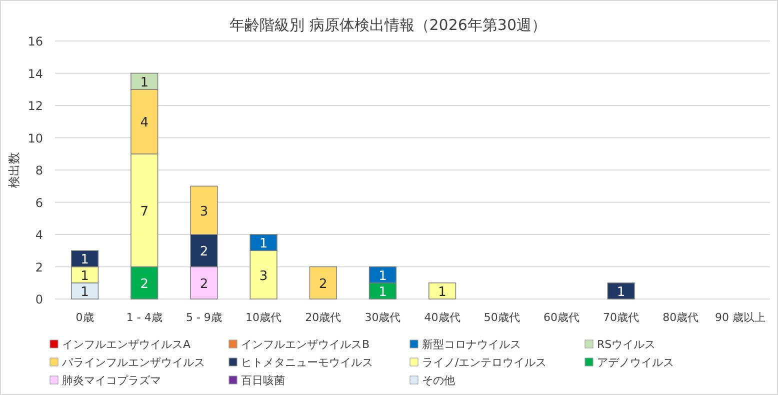 The height and width of the screenshot is (395, 778). Describe the element at coordinates (144, 123) in the screenshot. I see `data-label: 4` at that location.